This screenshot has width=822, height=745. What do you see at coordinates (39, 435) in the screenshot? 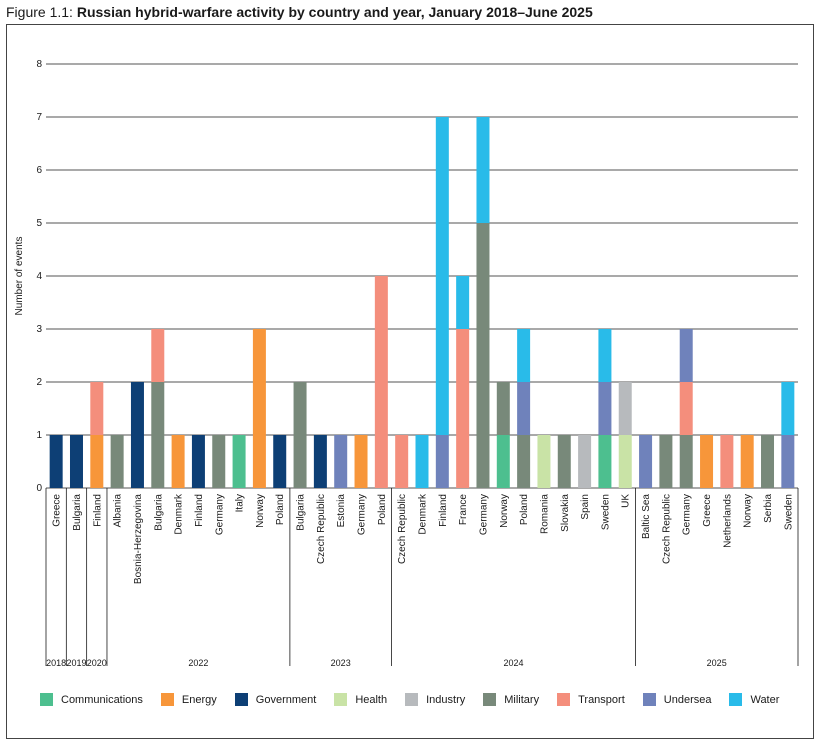
I see `y-tick-label: 1` at bounding box center [39, 435].